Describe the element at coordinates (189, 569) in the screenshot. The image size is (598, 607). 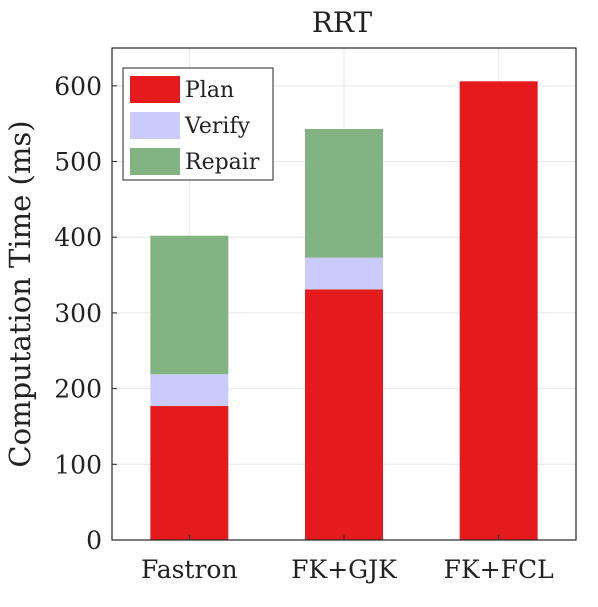
I see `x-tick-label: Fastron` at that location.